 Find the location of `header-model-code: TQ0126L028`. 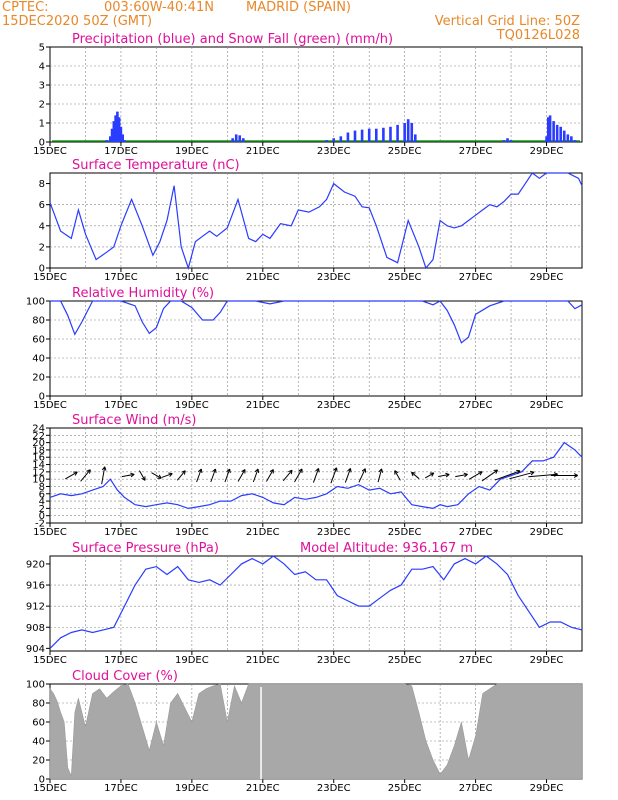

header-model-code: TQ0126L028 is located at coordinates (538, 35).